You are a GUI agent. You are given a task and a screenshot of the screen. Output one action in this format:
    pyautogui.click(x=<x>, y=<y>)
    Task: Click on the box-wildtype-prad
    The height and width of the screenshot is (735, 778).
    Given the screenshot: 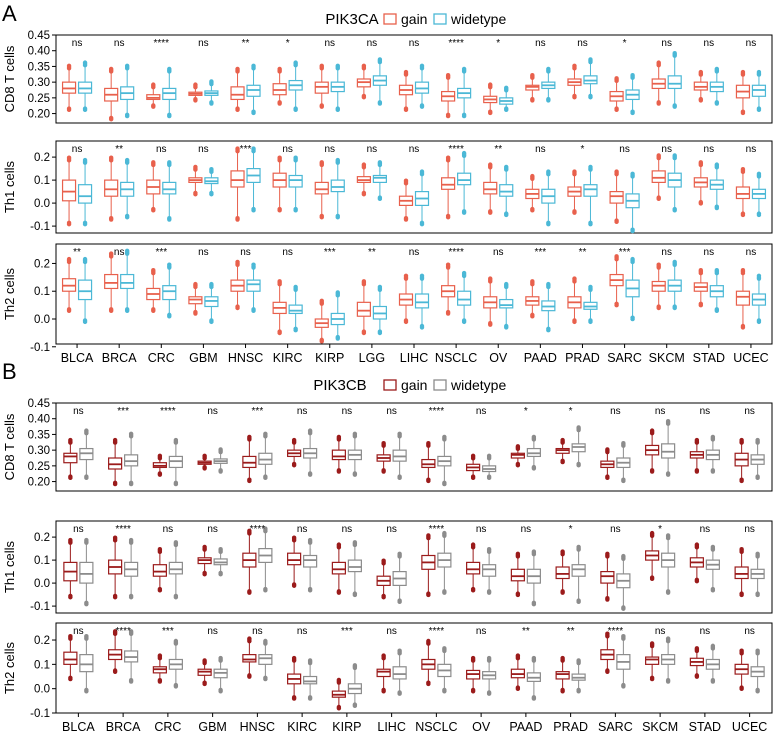 What is the action you would take?
    pyautogui.click(x=578, y=574)
    